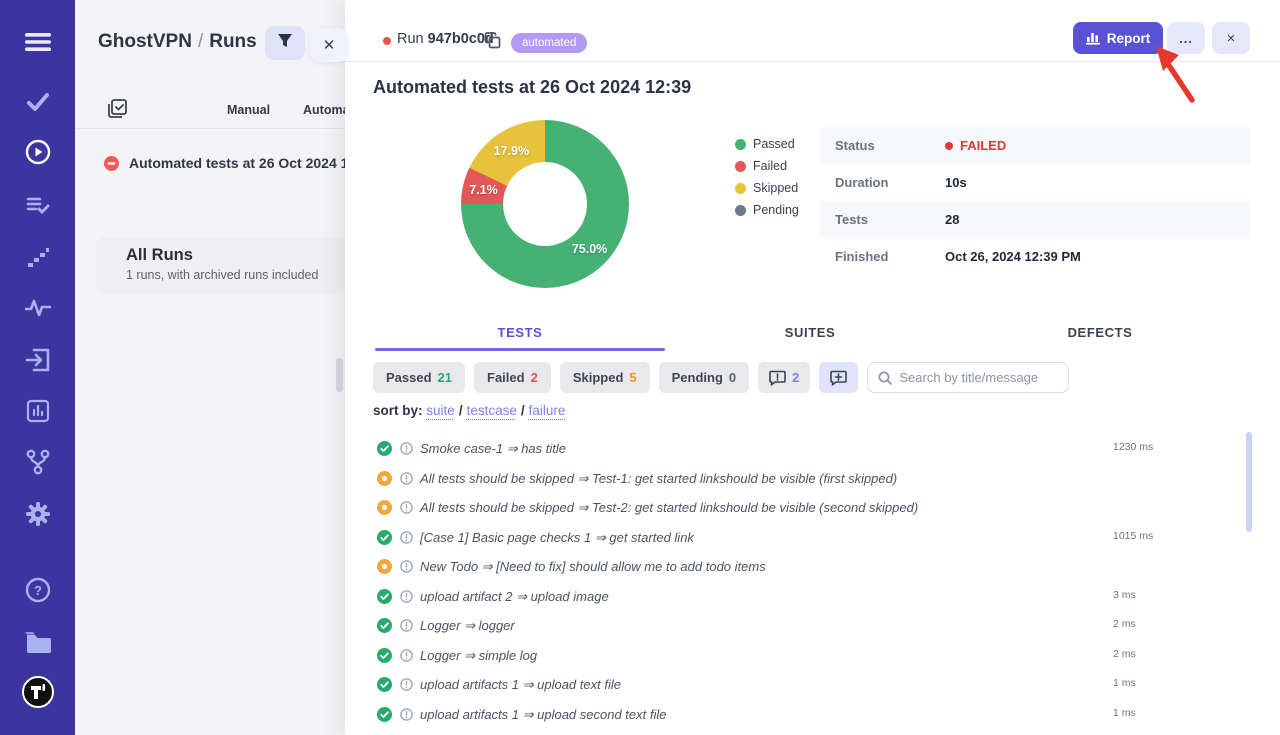 This screenshot has width=1280, height=735. What do you see at coordinates (740, 144) in the screenshot?
I see `legend-color-dot` at bounding box center [740, 144].